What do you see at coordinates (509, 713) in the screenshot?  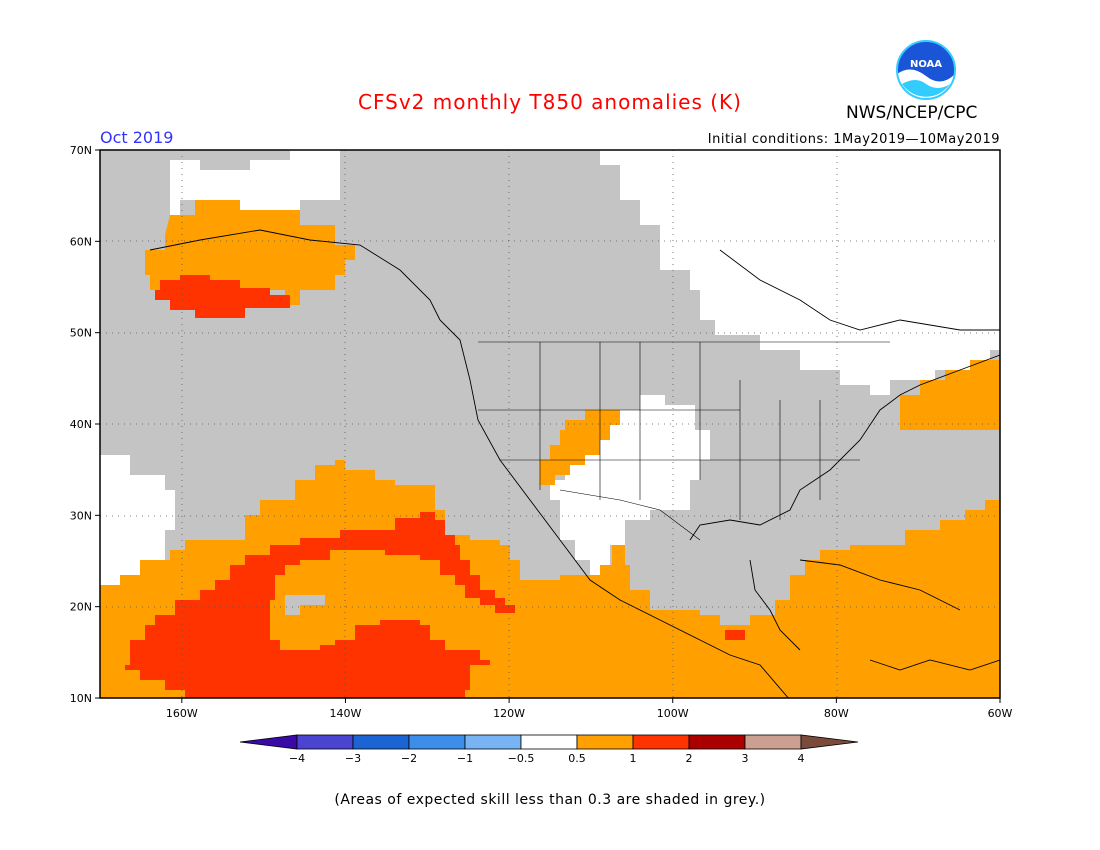 I see `lon-tick-label: 120W` at bounding box center [509, 713].